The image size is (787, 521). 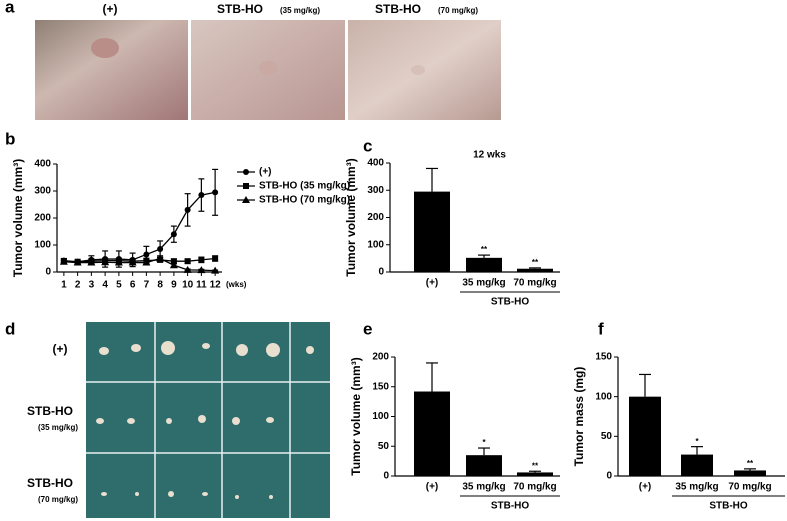 I want to click on x-axis-label: (wks), so click(x=236, y=284).